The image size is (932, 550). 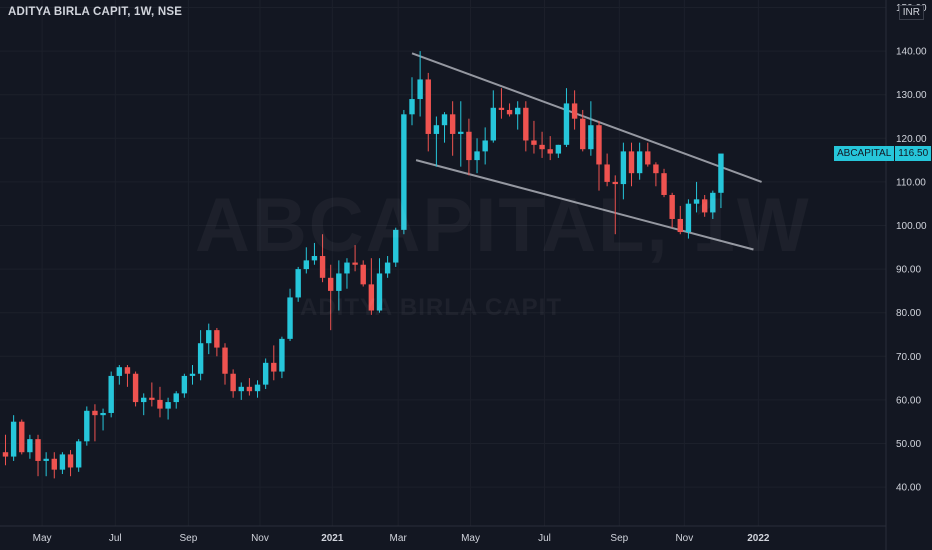 What do you see at coordinates (911, 139) in the screenshot?
I see `y-tick-label: 120.00` at bounding box center [911, 139].